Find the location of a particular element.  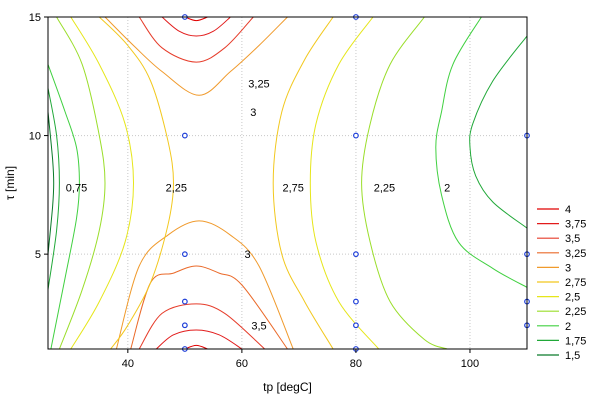

legend-label: 2 is located at coordinates (568, 327).